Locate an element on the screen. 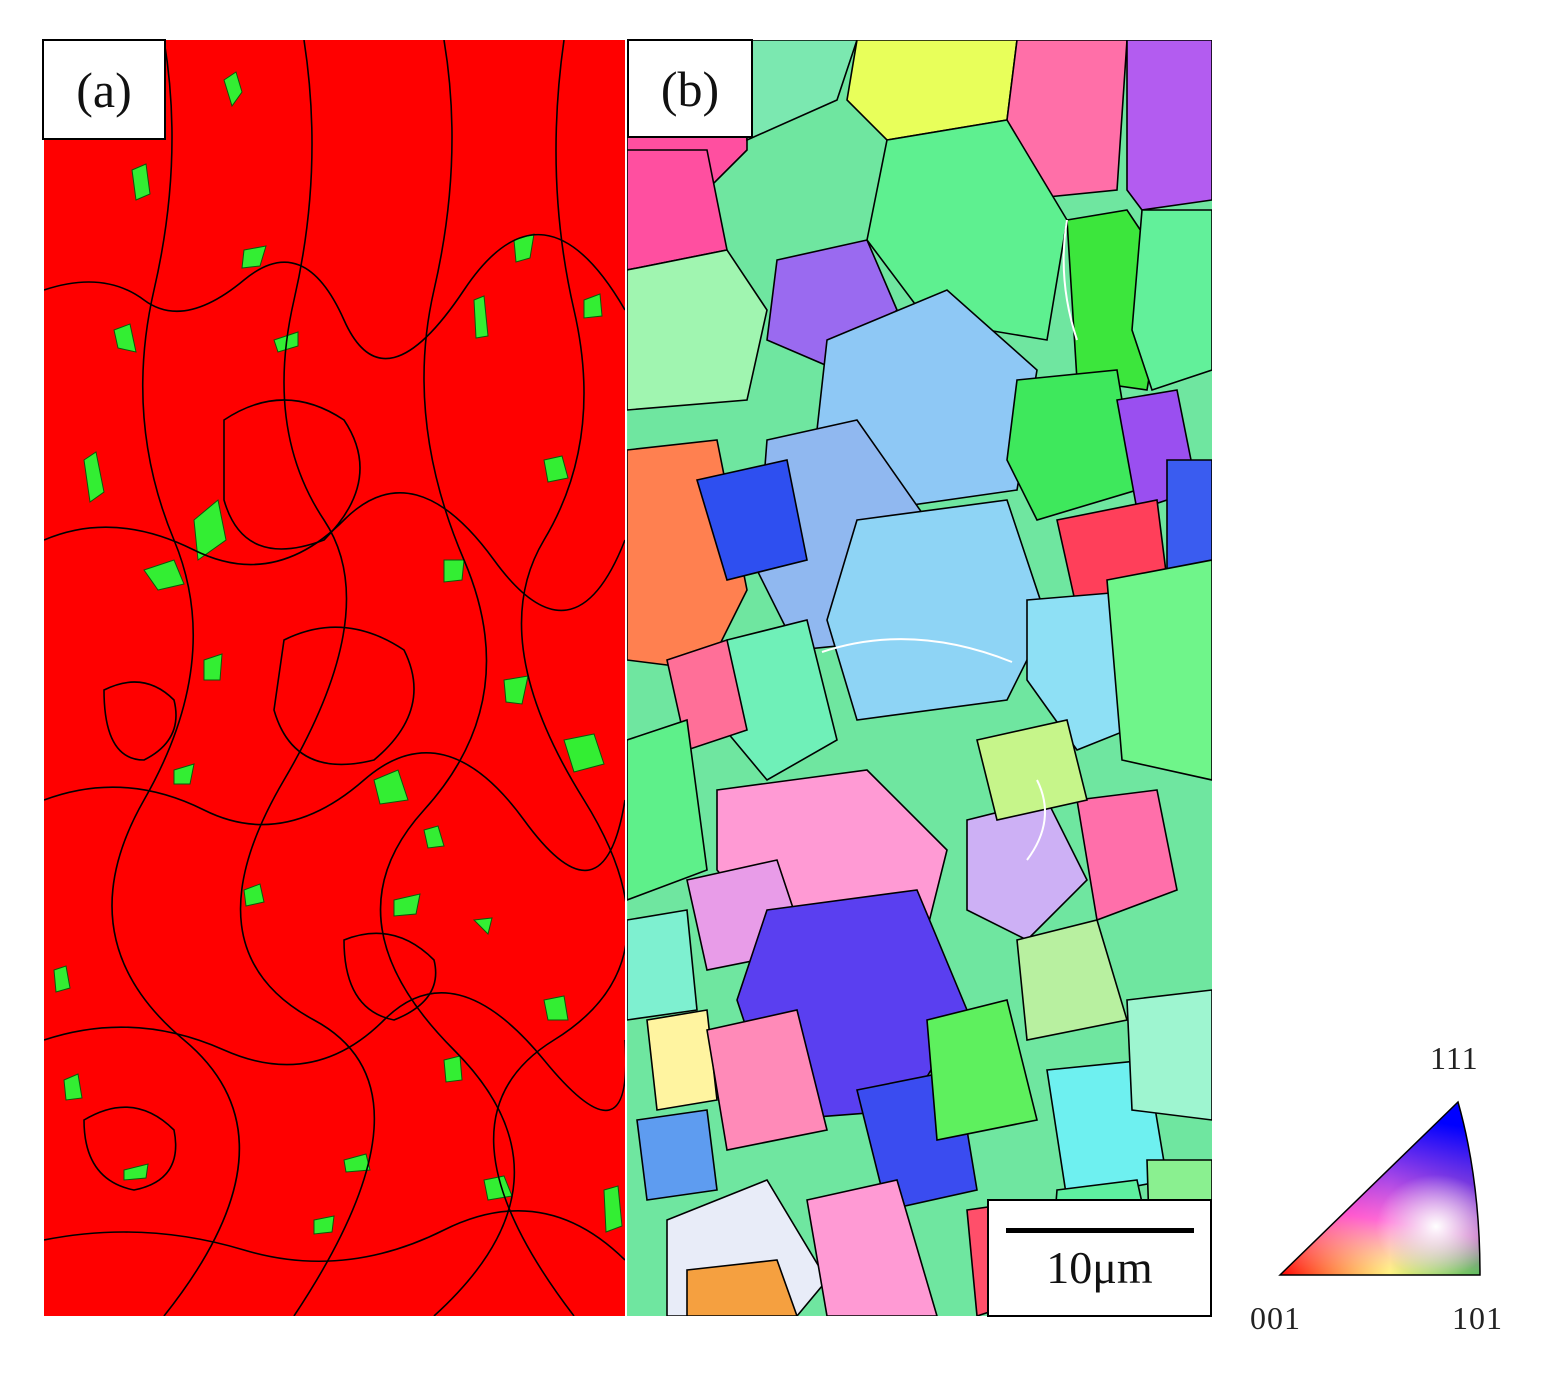 Image resolution: width=1548 pixels, height=1379 pixels. ipf-triangle-outline is located at coordinates (1379, 1188).